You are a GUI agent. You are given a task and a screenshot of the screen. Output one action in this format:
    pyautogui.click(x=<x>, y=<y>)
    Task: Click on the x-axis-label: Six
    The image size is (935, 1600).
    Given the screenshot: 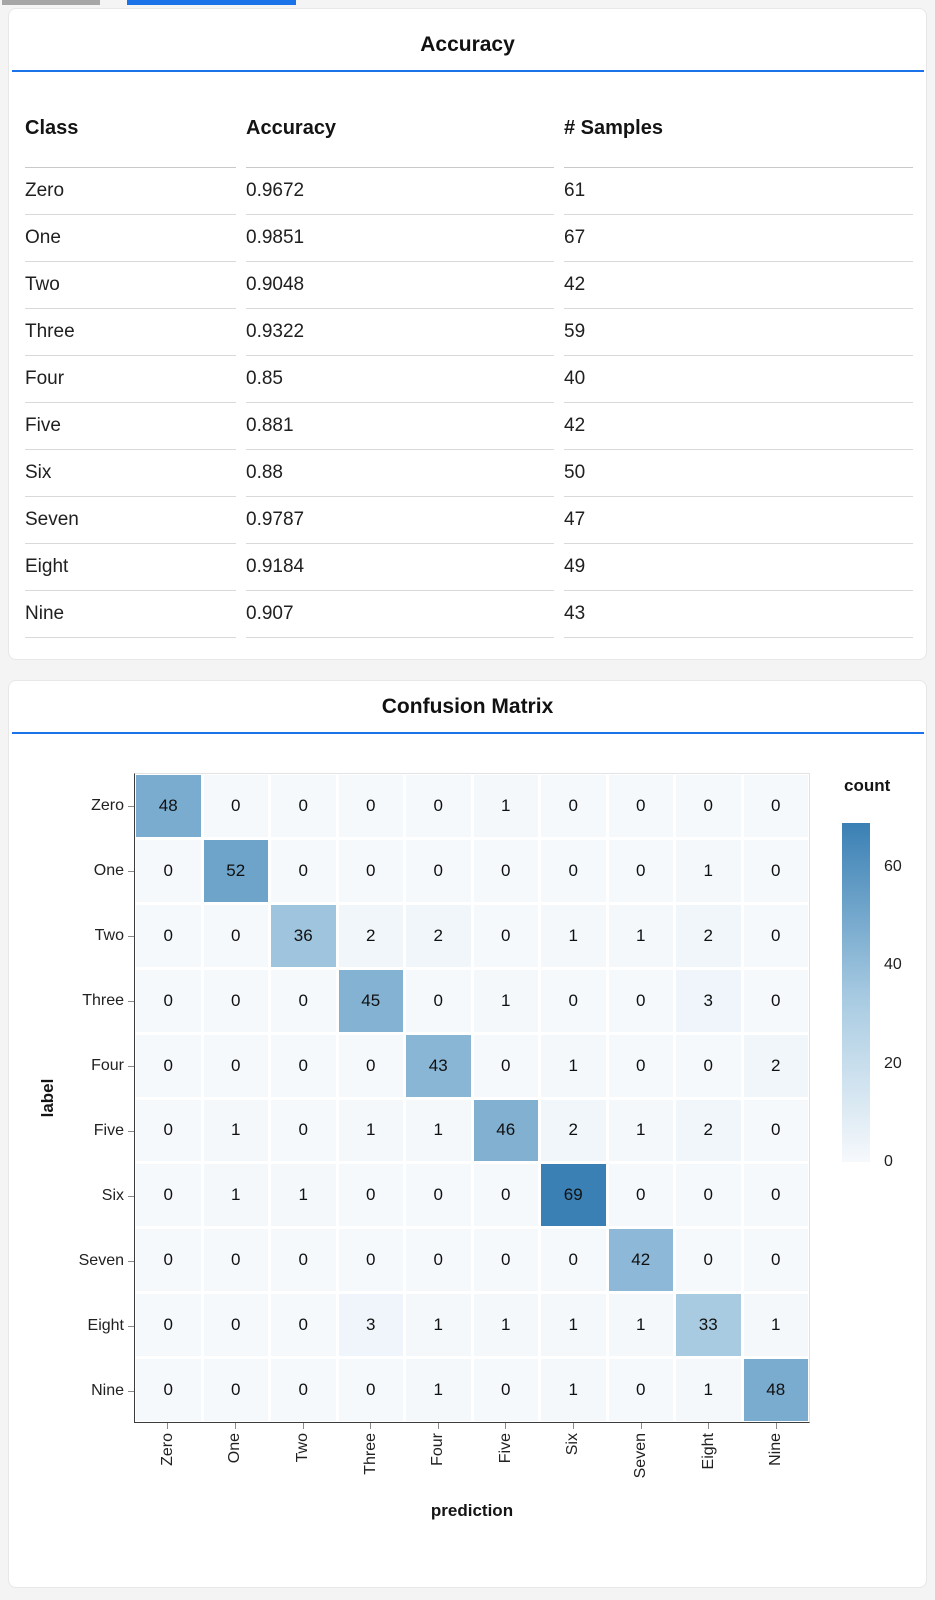 What is the action you would take?
    pyautogui.click(x=573, y=1444)
    